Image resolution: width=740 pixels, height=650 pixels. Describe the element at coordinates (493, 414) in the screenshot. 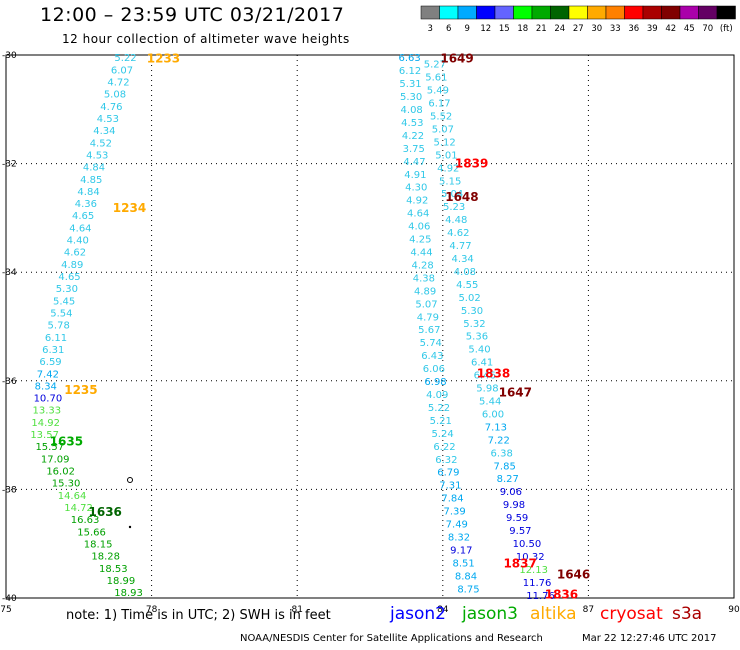

I see `swh-value-label: 6.00` at that location.